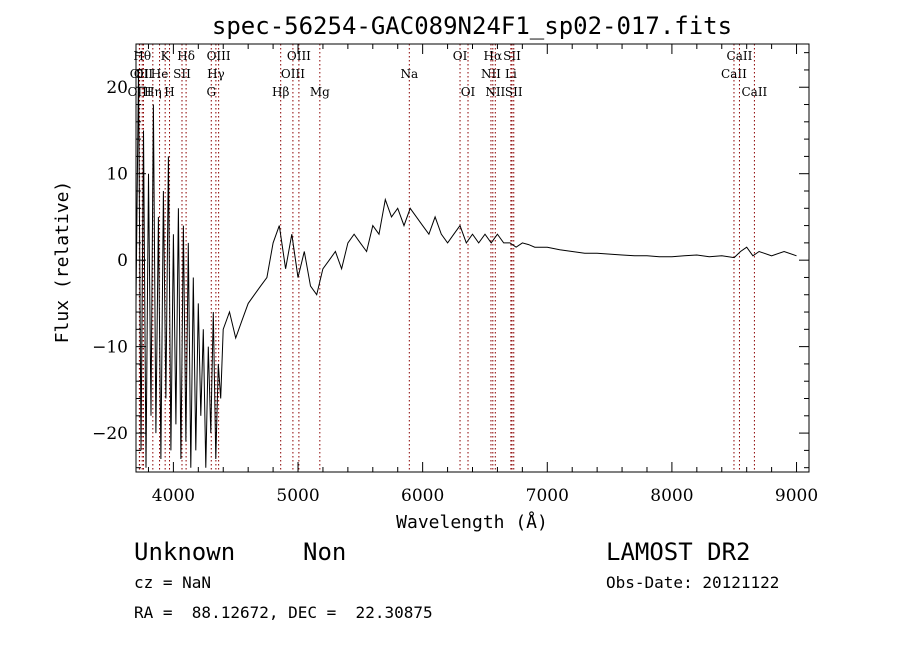 The image size is (900, 649). Describe the element at coordinates (166, 56) in the screenshot. I see `spectral-line-label: K` at that location.